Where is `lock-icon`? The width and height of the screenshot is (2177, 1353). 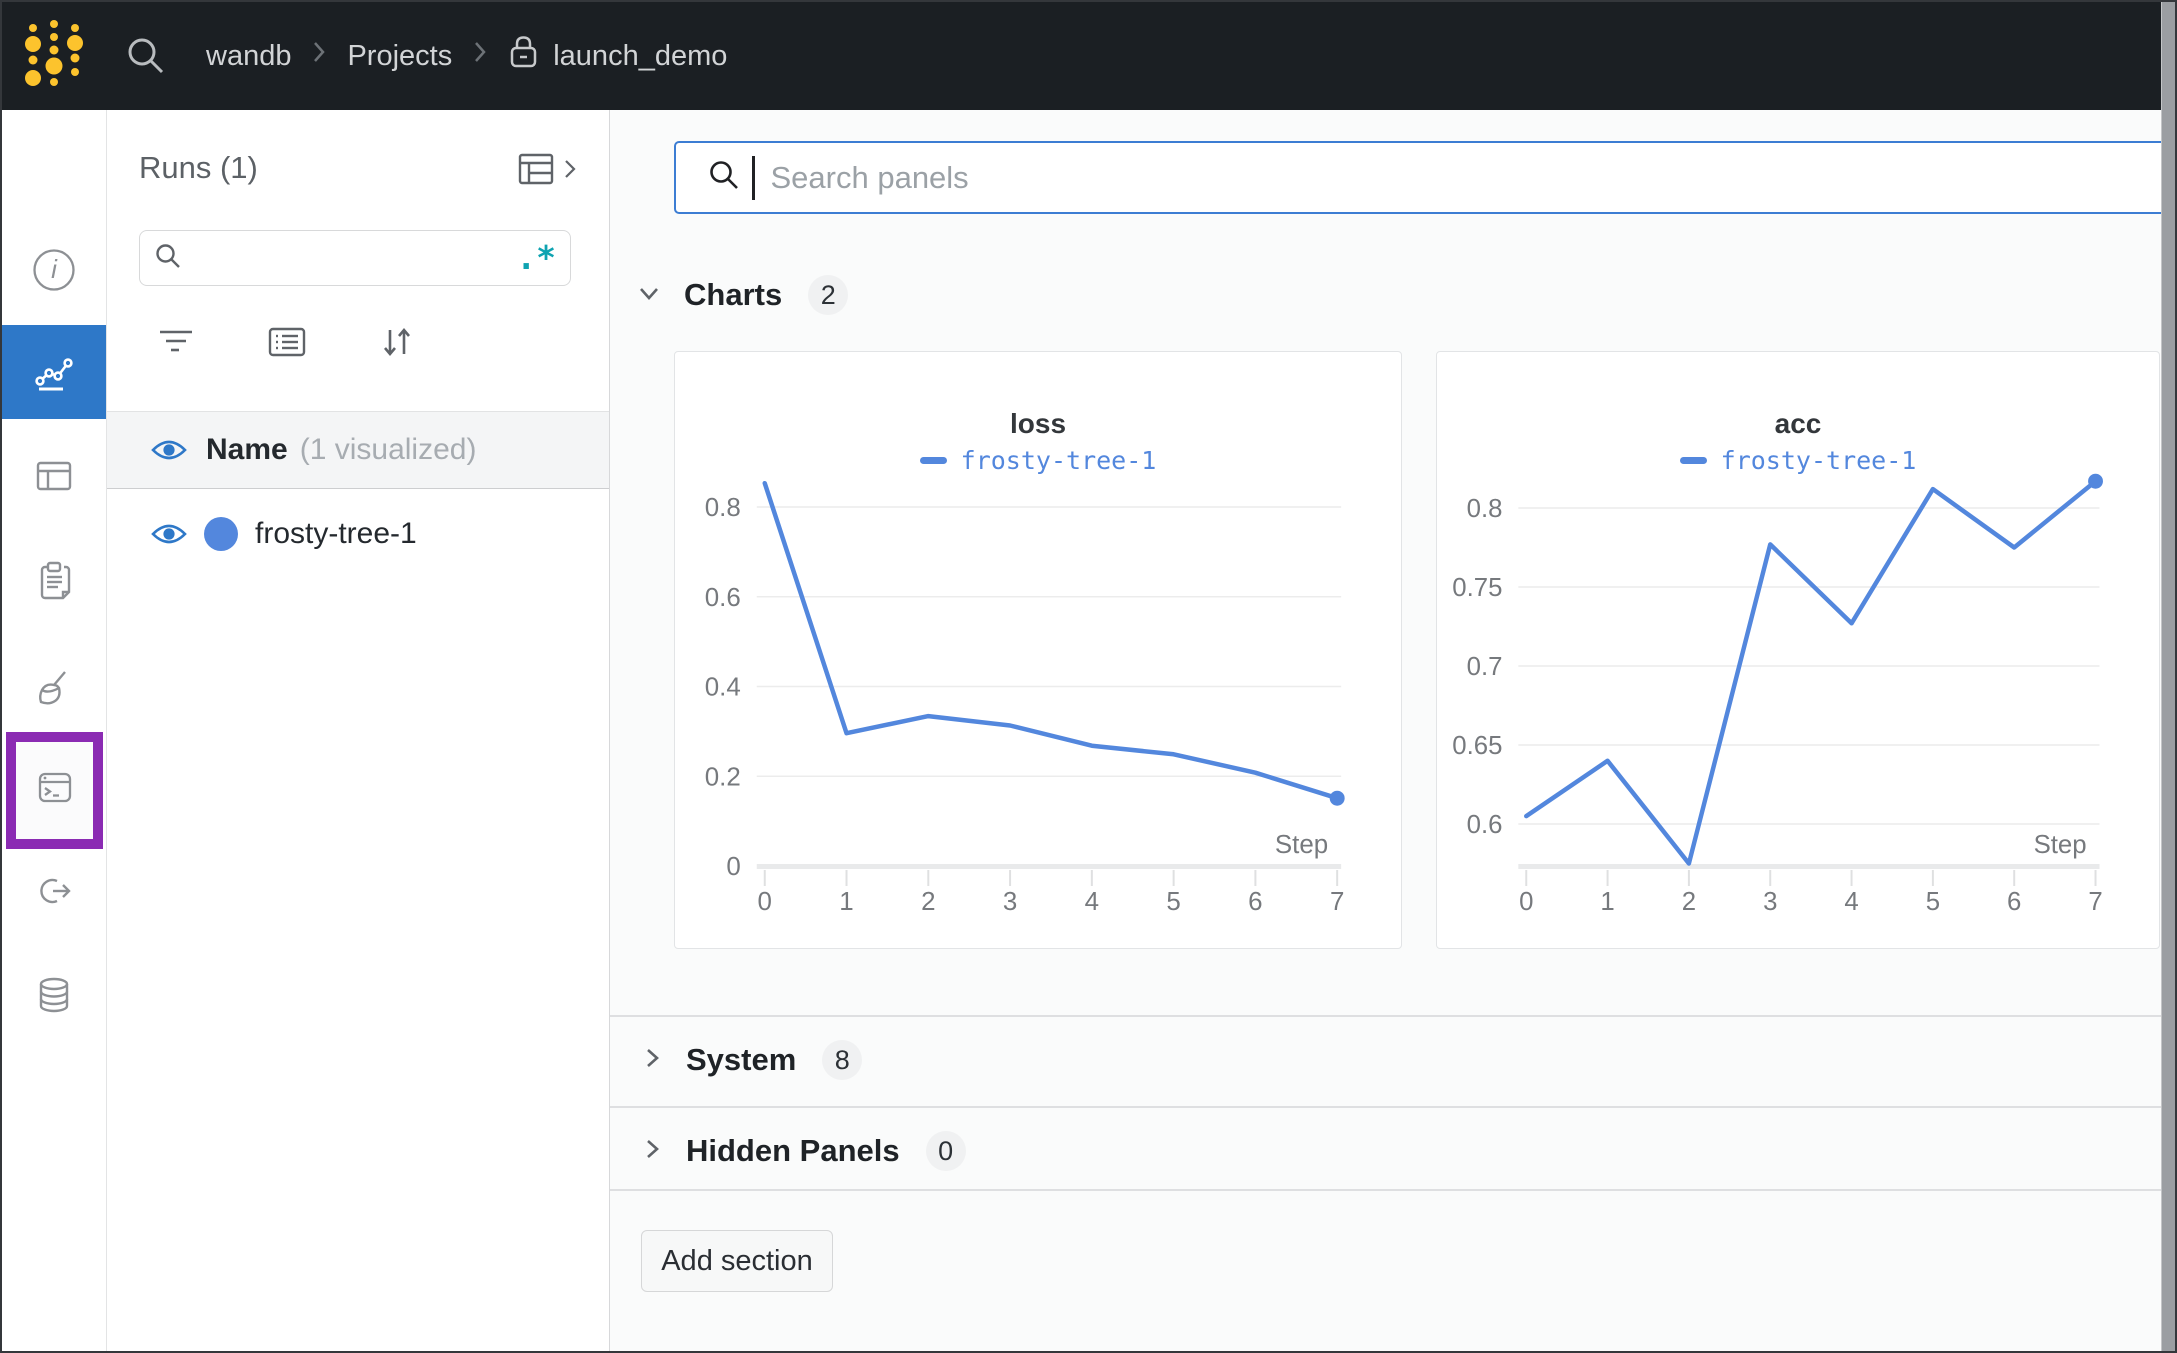
lock-icon is located at coordinates (523, 56).